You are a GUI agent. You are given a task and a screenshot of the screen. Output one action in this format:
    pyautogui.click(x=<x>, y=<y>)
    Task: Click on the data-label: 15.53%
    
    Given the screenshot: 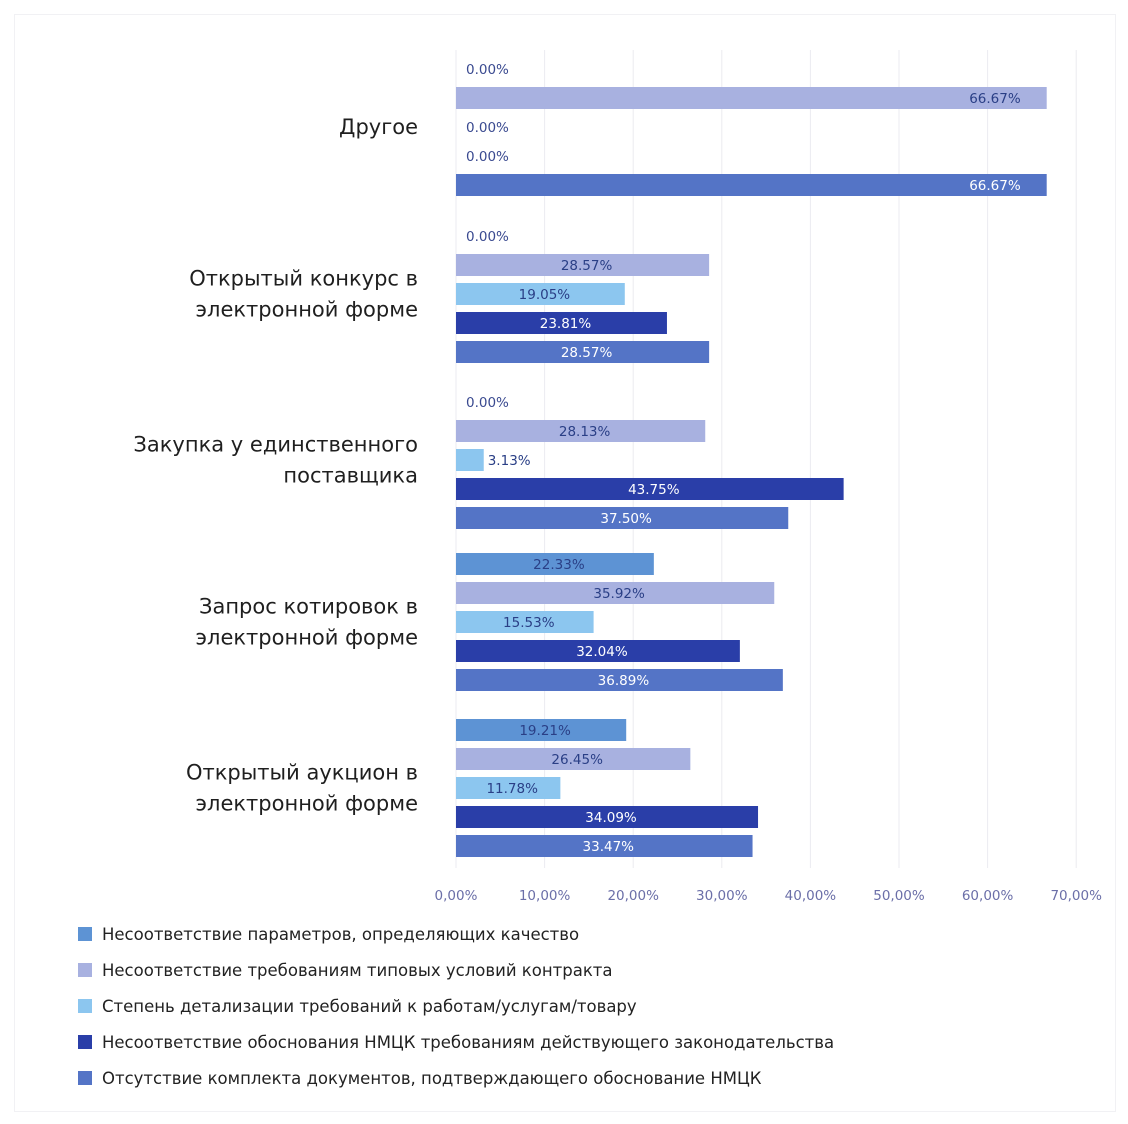 What is the action you would take?
    pyautogui.click(x=529, y=623)
    